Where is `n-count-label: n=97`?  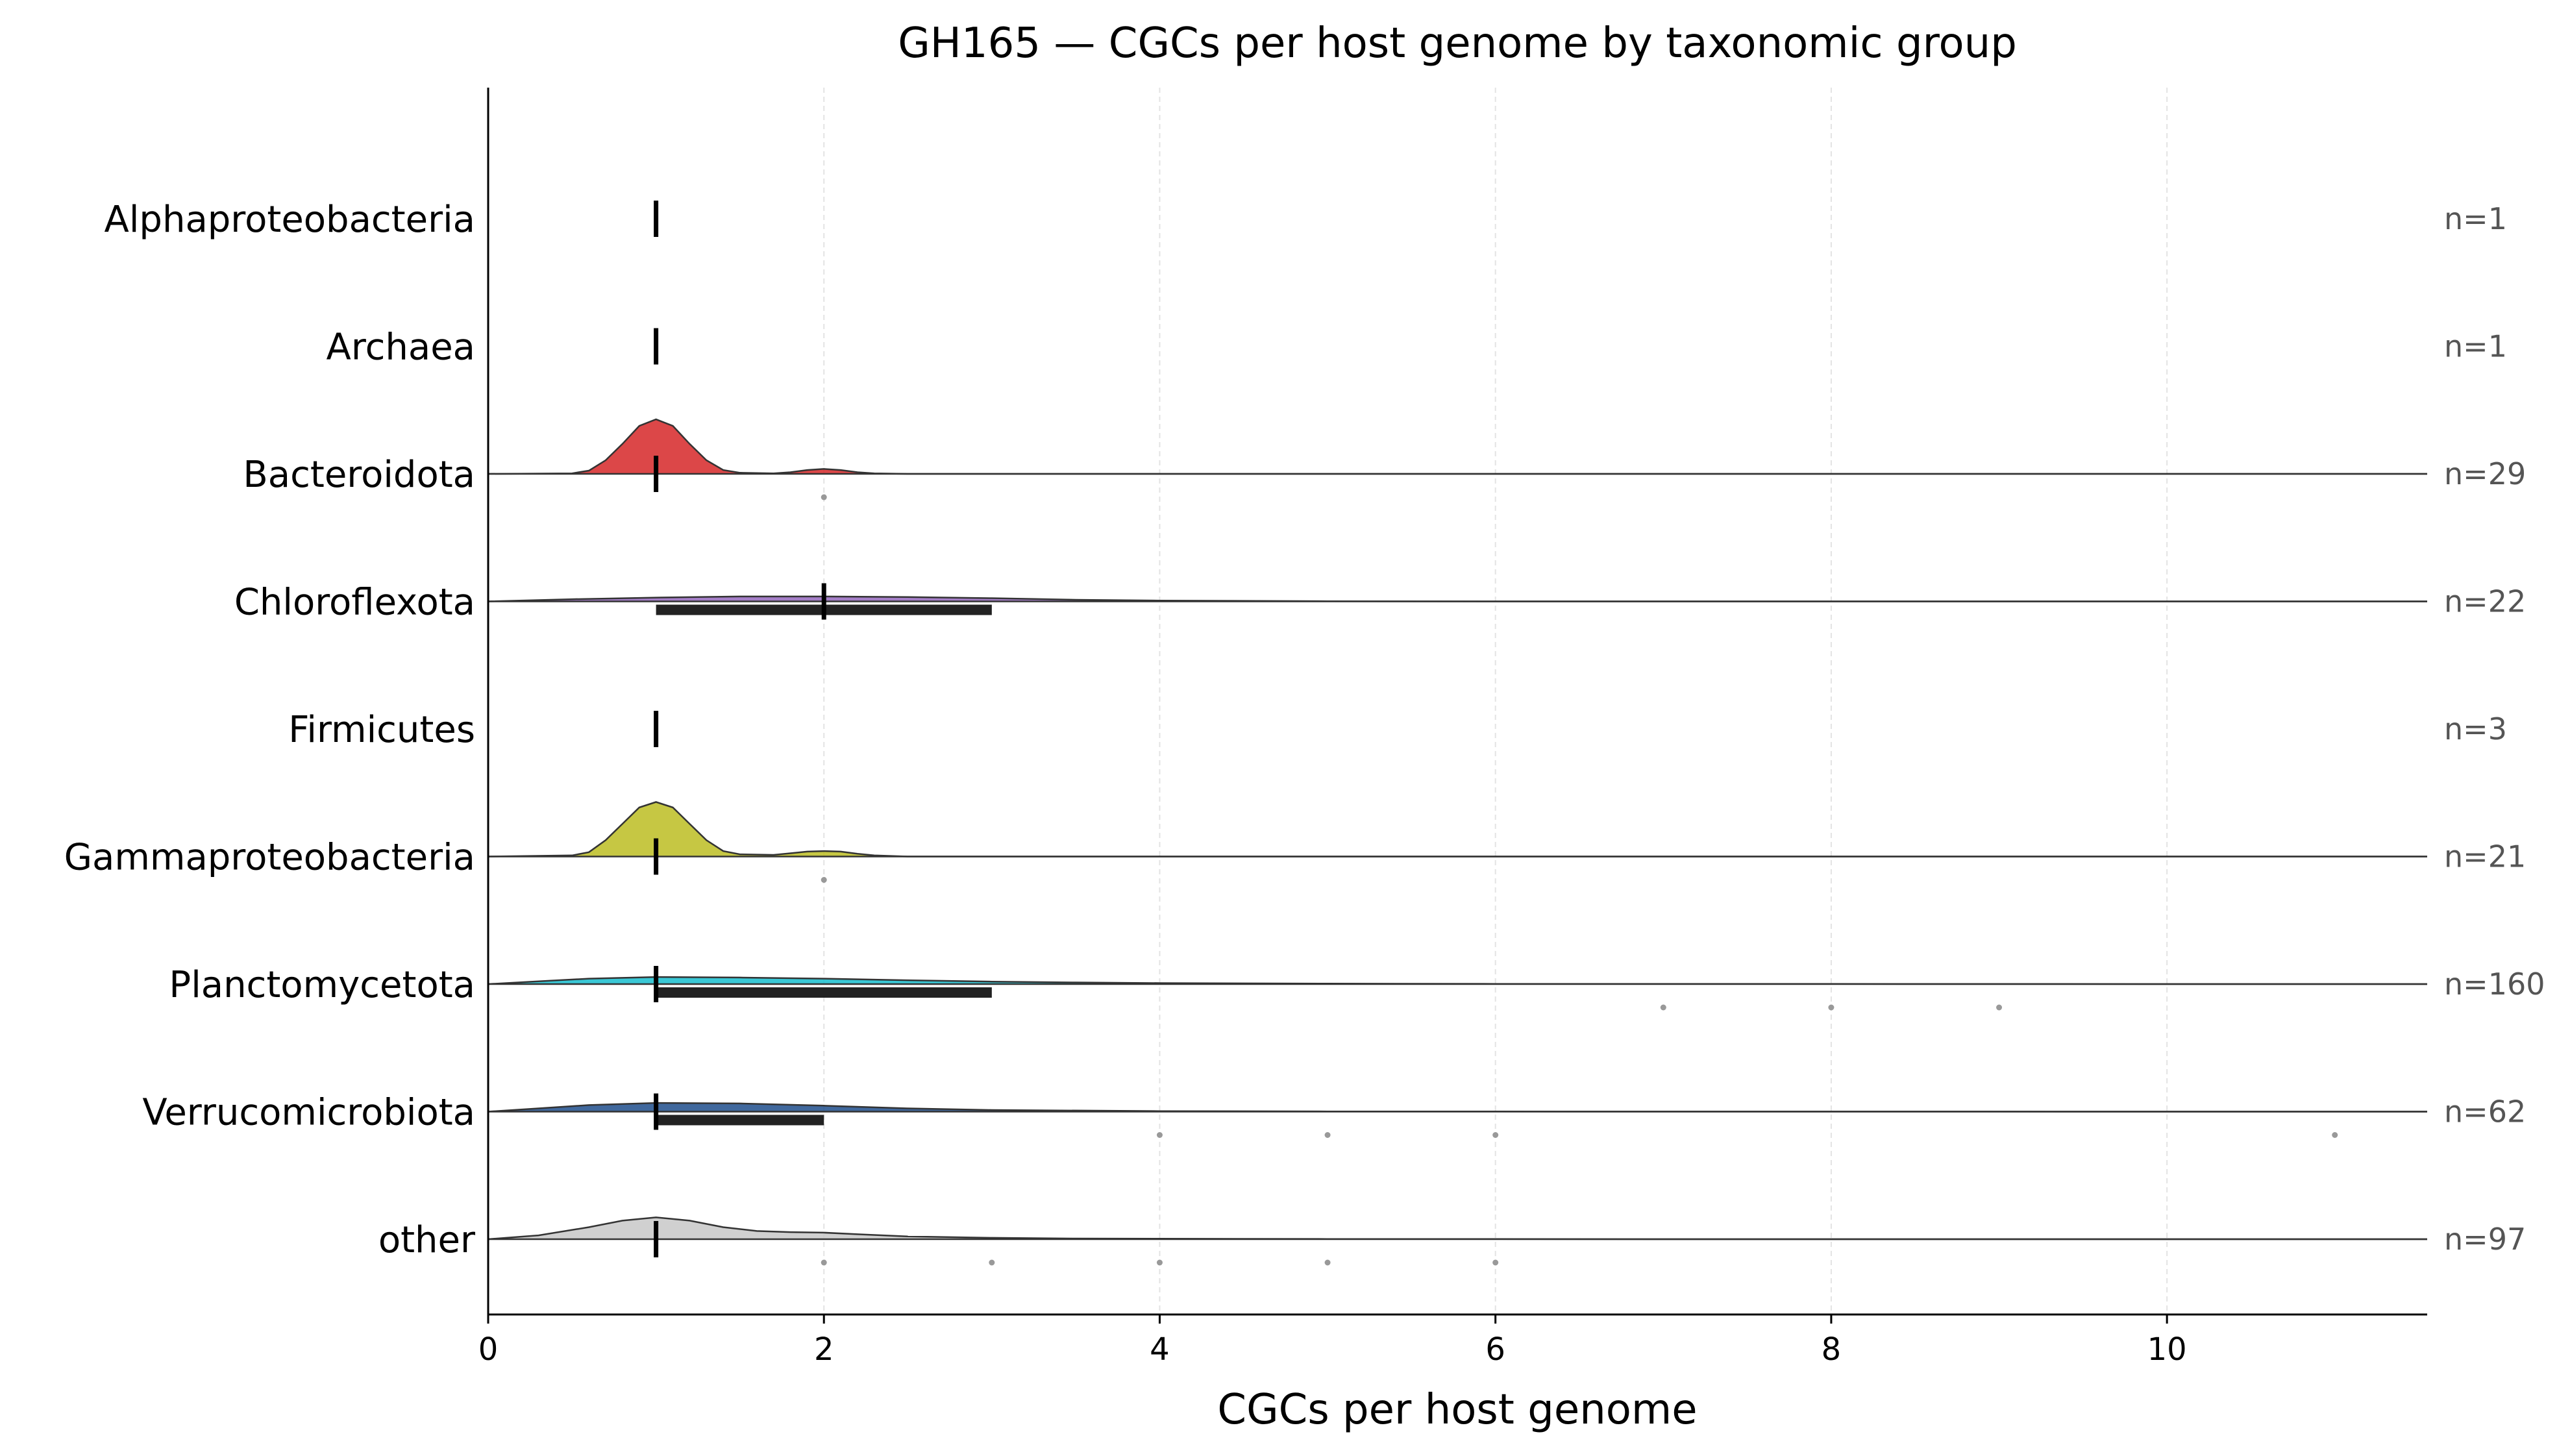
n-count-label: n=97 is located at coordinates (2485, 1239).